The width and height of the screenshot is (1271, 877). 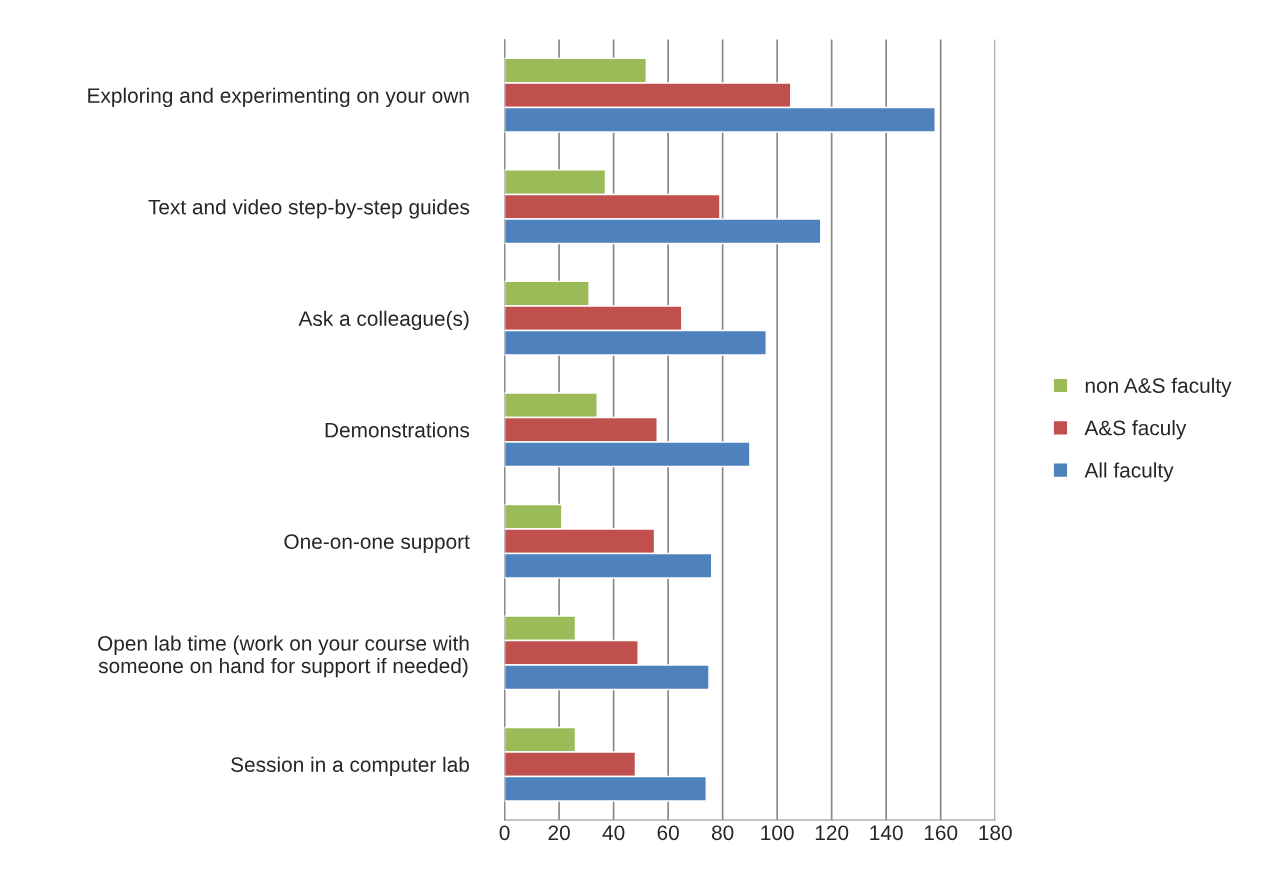 What do you see at coordinates (1158, 387) in the screenshot?
I see `legend-label: non A&S faculty` at bounding box center [1158, 387].